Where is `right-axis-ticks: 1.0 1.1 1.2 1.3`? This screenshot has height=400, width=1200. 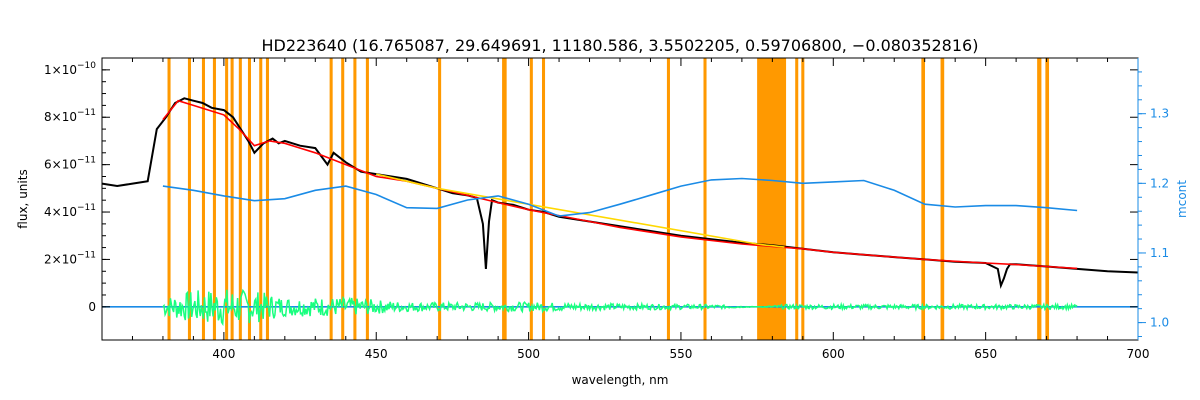
right-axis-ticks: 1.0 1.1 1.2 1.3 is located at coordinates (1153, 199).